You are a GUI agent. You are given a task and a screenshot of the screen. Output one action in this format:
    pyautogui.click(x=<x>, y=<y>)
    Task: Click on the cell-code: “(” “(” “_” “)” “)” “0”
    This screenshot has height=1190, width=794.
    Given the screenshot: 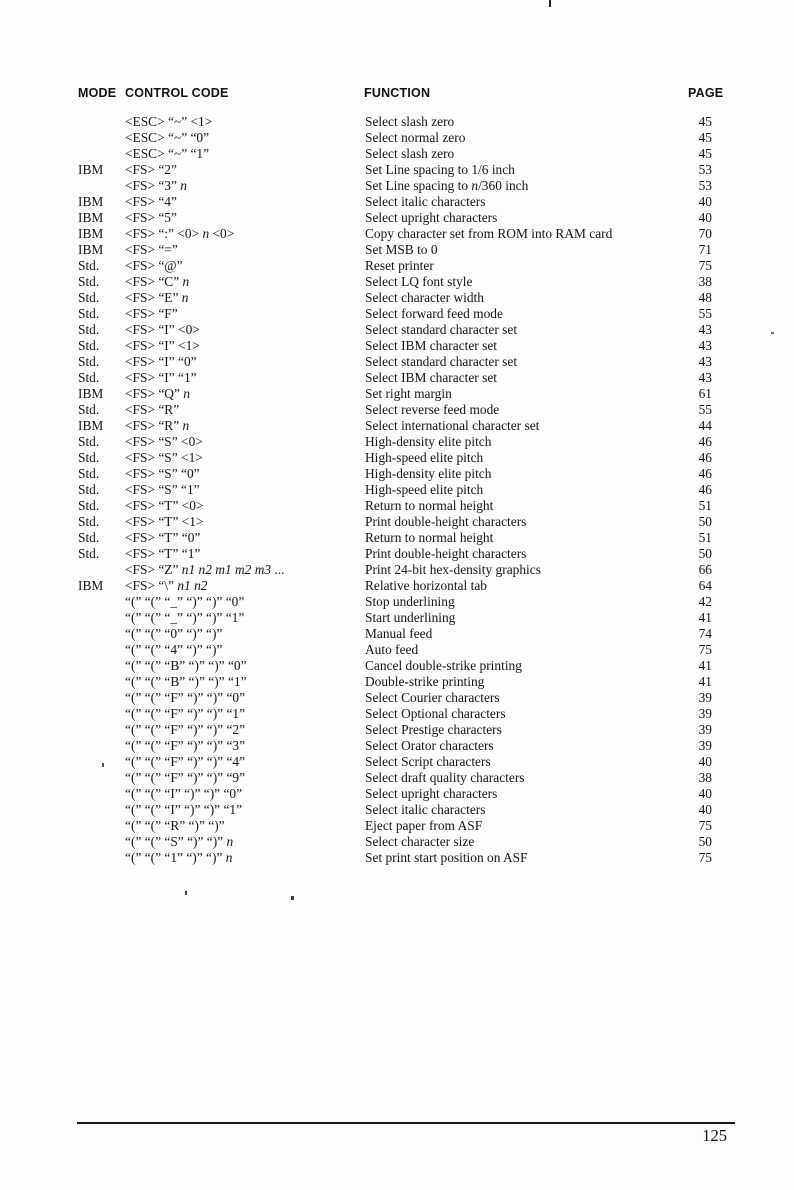 What is the action you would take?
    pyautogui.click(x=185, y=601)
    